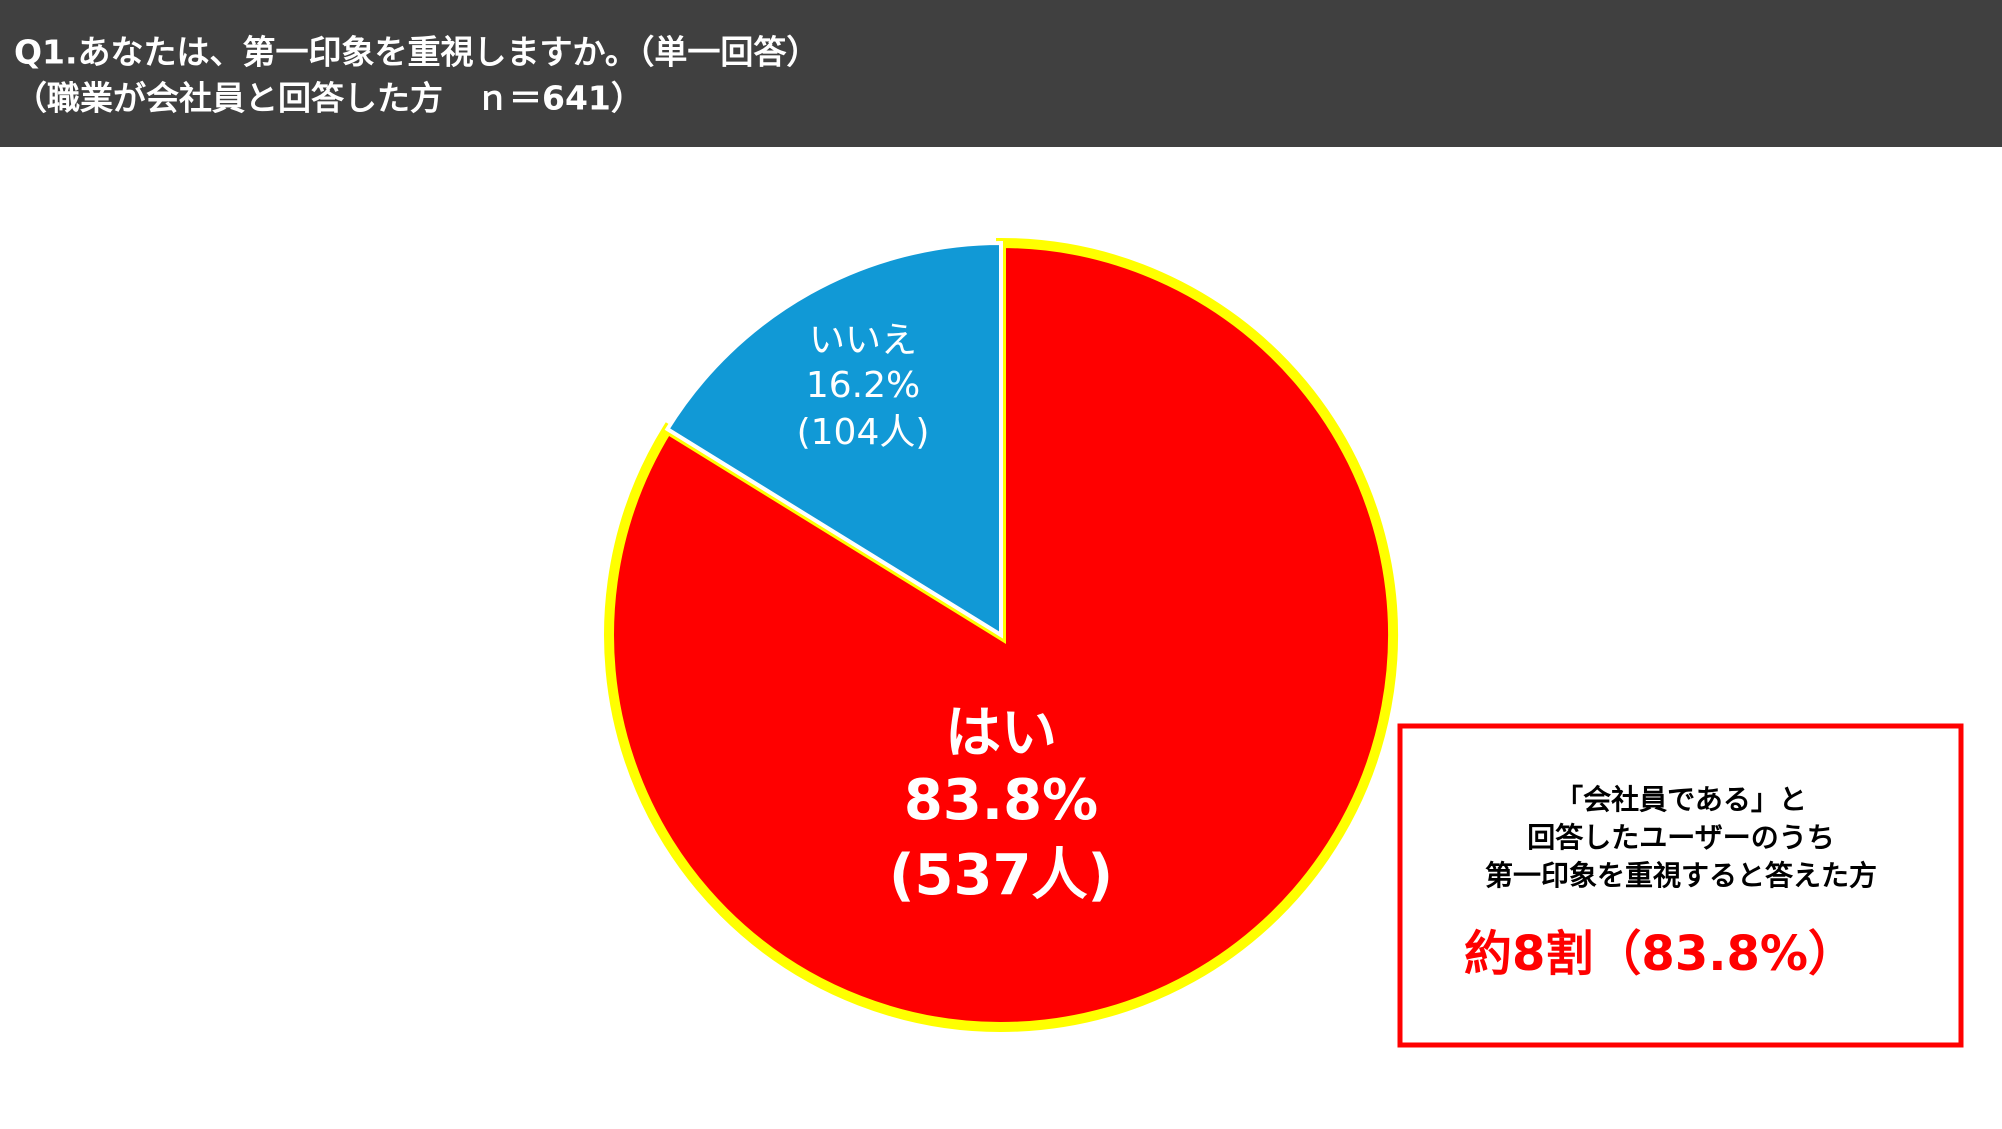 The width and height of the screenshot is (2002, 1129). I want to click on slice-value-label: 83.8%, so click(1001, 800).